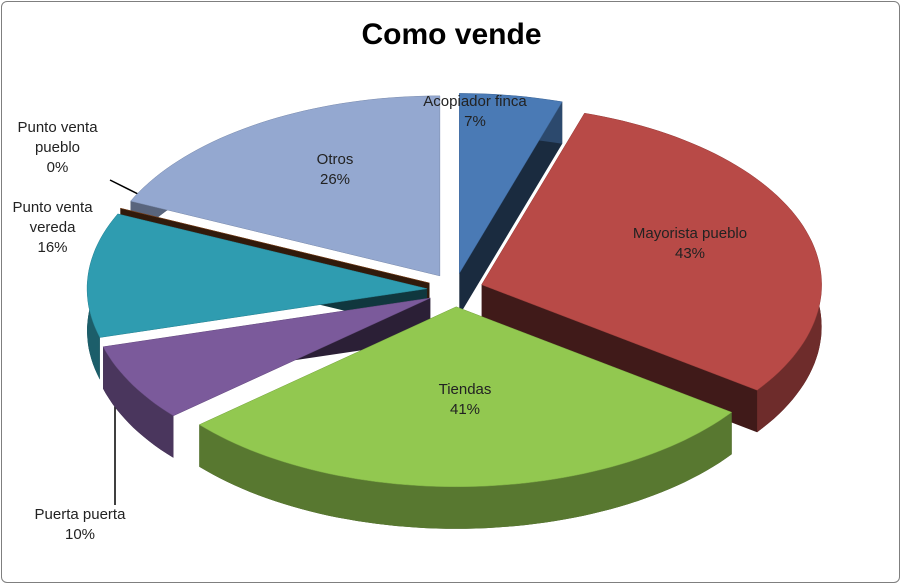 This screenshot has height=586, width=903. I want to click on data-label: Mayorista pueblo 43%, so click(690, 244).